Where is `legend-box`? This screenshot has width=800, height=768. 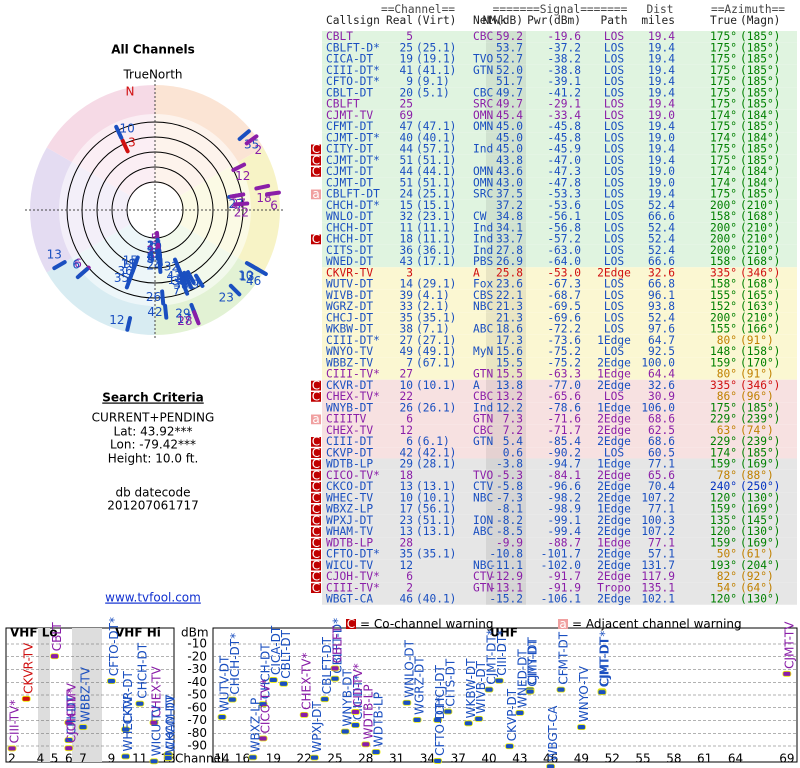
legend-box is located at coordinates (563, 624).